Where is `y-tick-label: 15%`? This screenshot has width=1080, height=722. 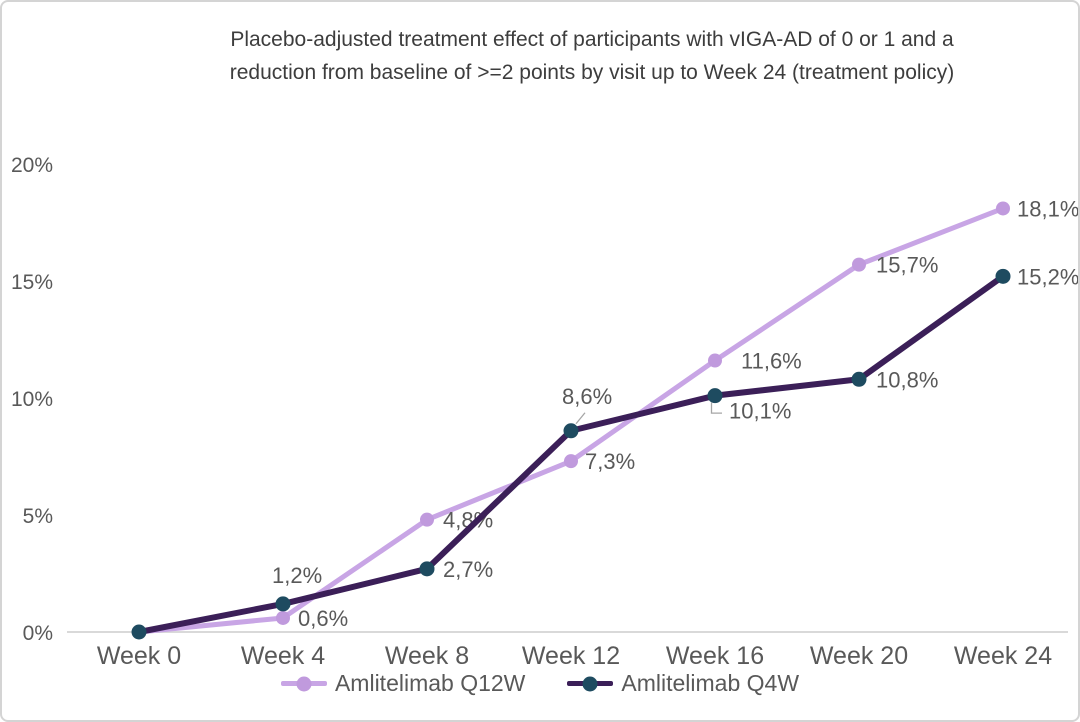
y-tick-label: 15% is located at coordinates (32, 282).